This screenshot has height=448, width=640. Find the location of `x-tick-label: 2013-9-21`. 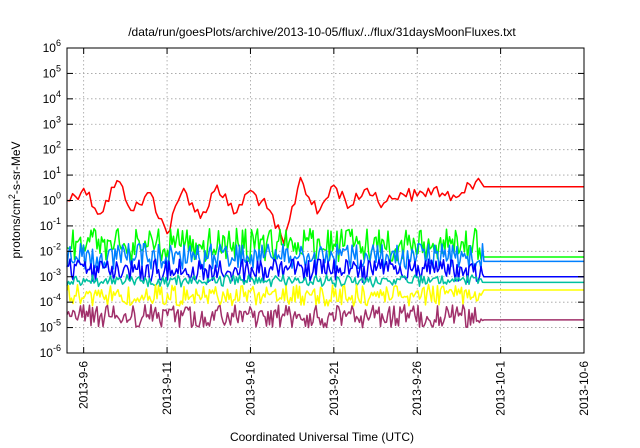

x-tick-label: 2013-9-21 is located at coordinates (334, 388).